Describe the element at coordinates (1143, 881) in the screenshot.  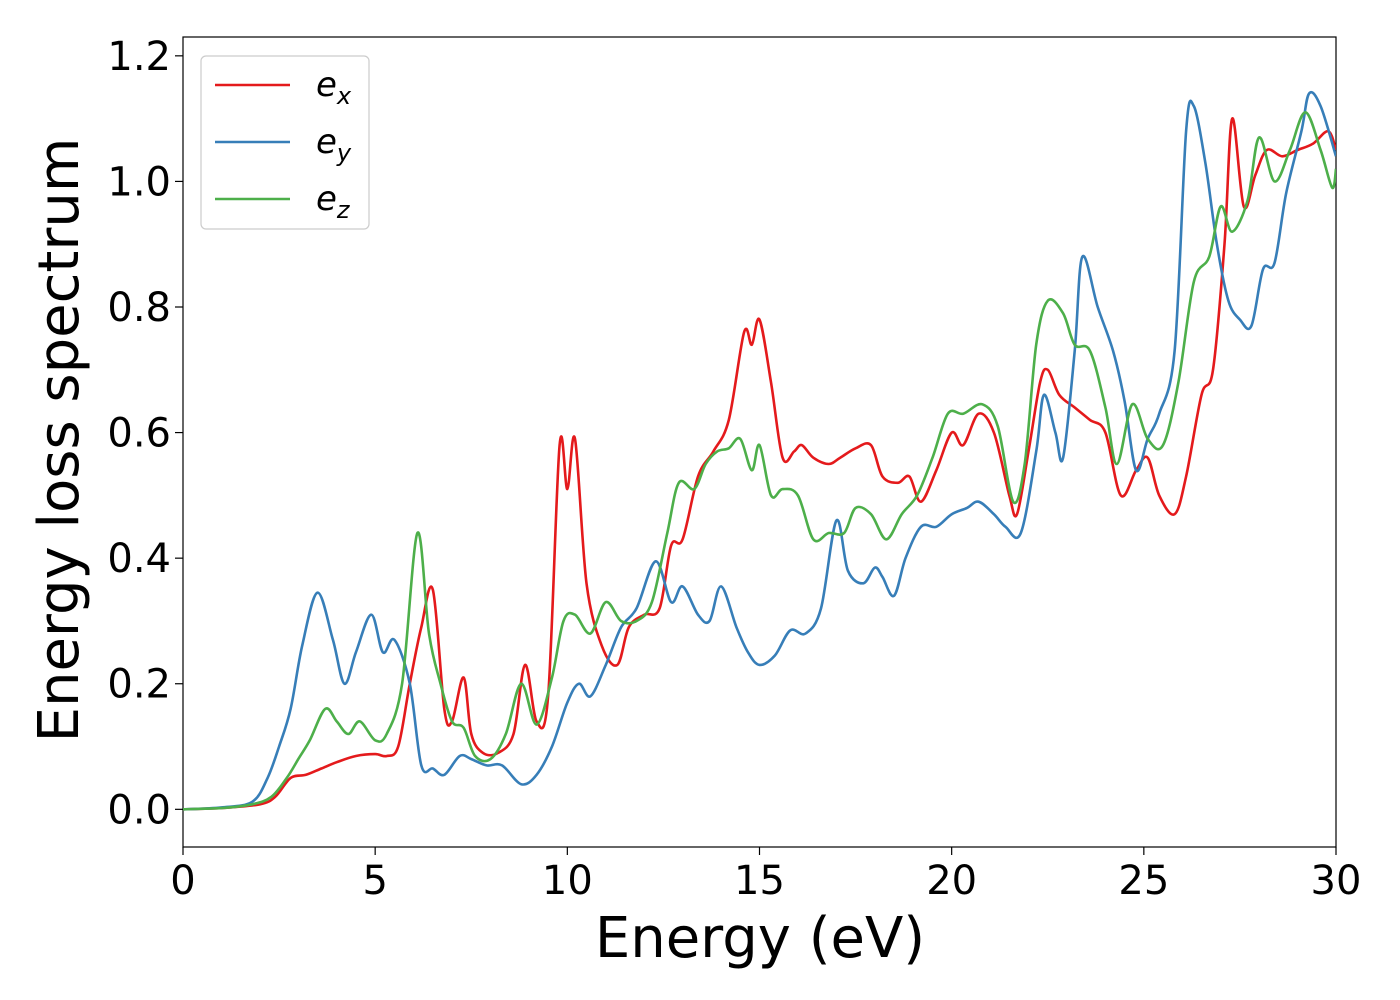
I see `x-tick-label: 25` at that location.